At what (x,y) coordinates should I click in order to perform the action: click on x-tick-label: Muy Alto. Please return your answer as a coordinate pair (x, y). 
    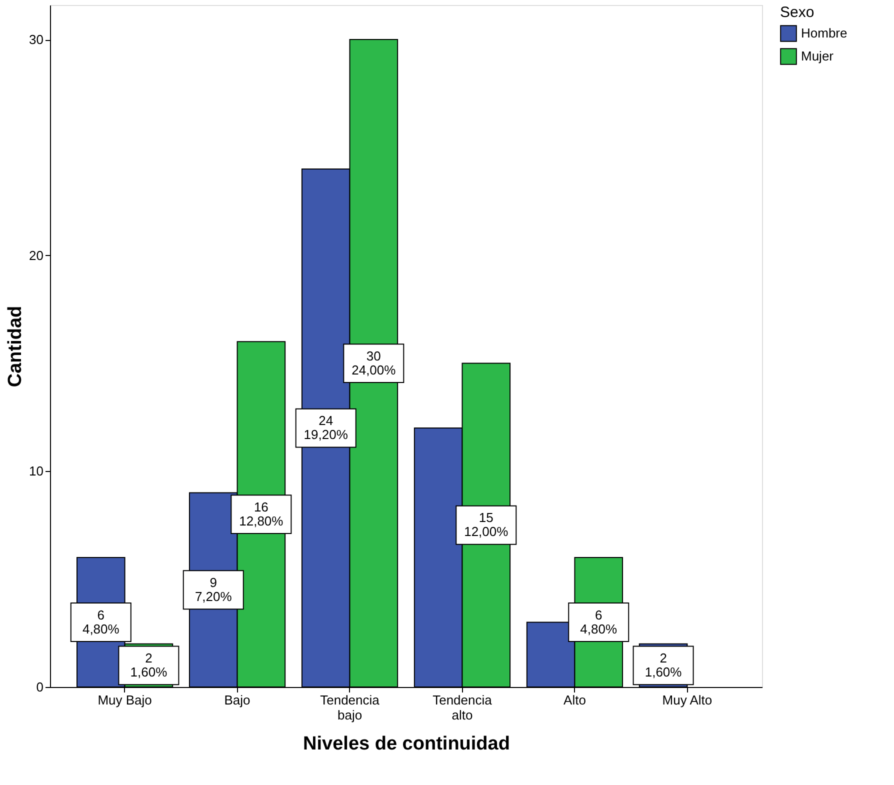
    Looking at the image, I should click on (687, 700).